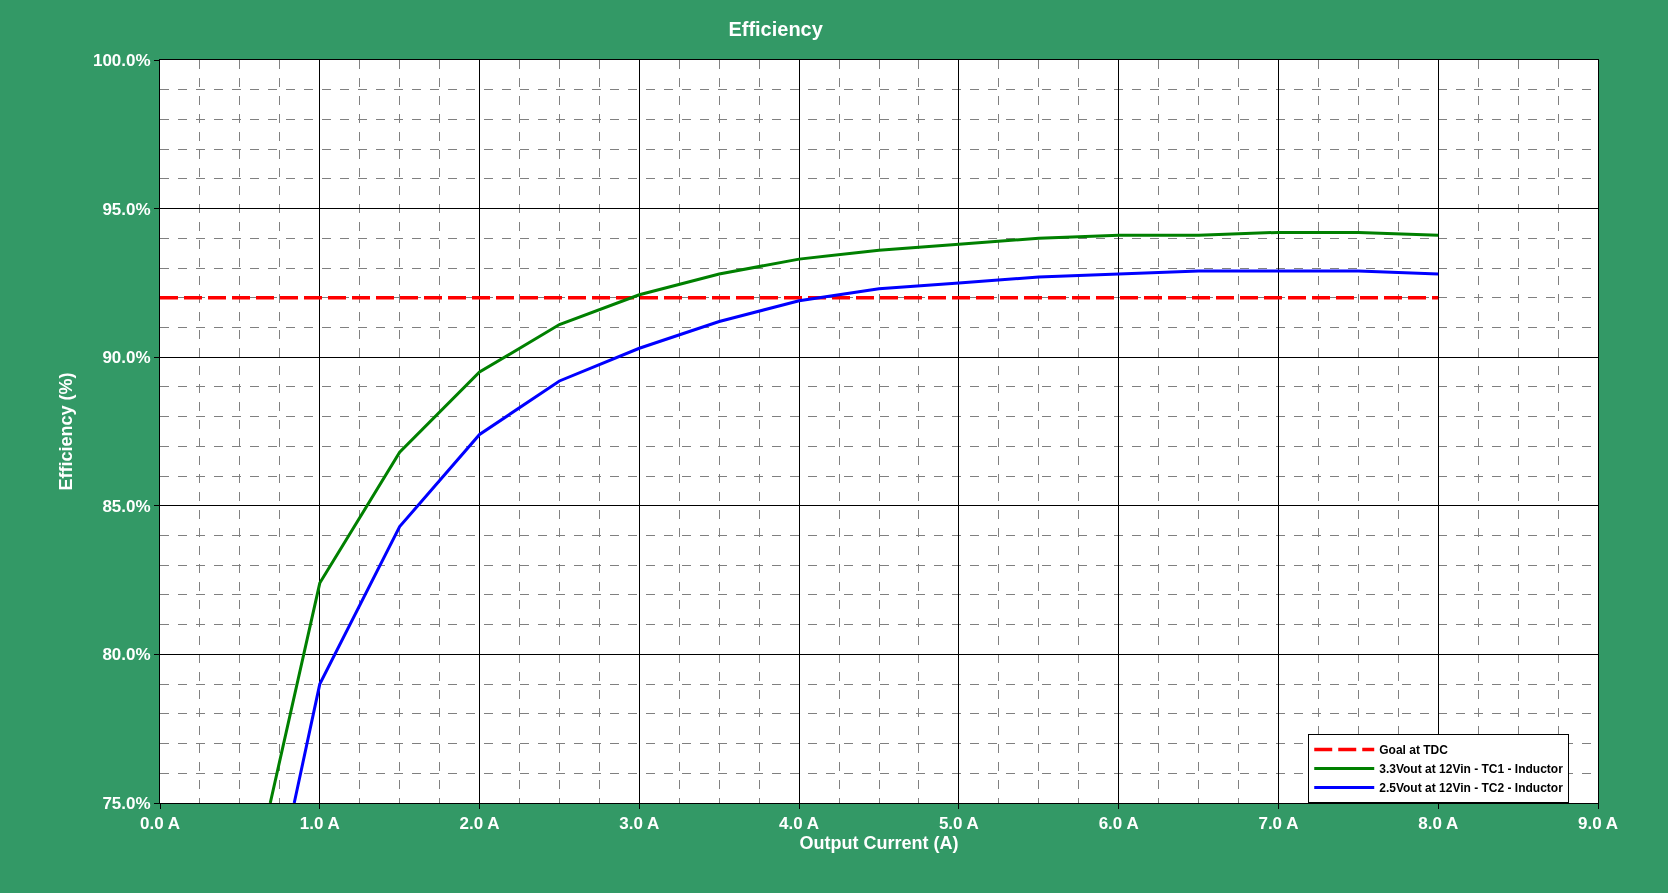 This screenshot has width=1668, height=893. Describe the element at coordinates (1471, 788) in the screenshot. I see `legend-label: 2.5Vout at 12Vin - TC2 - Inductor` at that location.